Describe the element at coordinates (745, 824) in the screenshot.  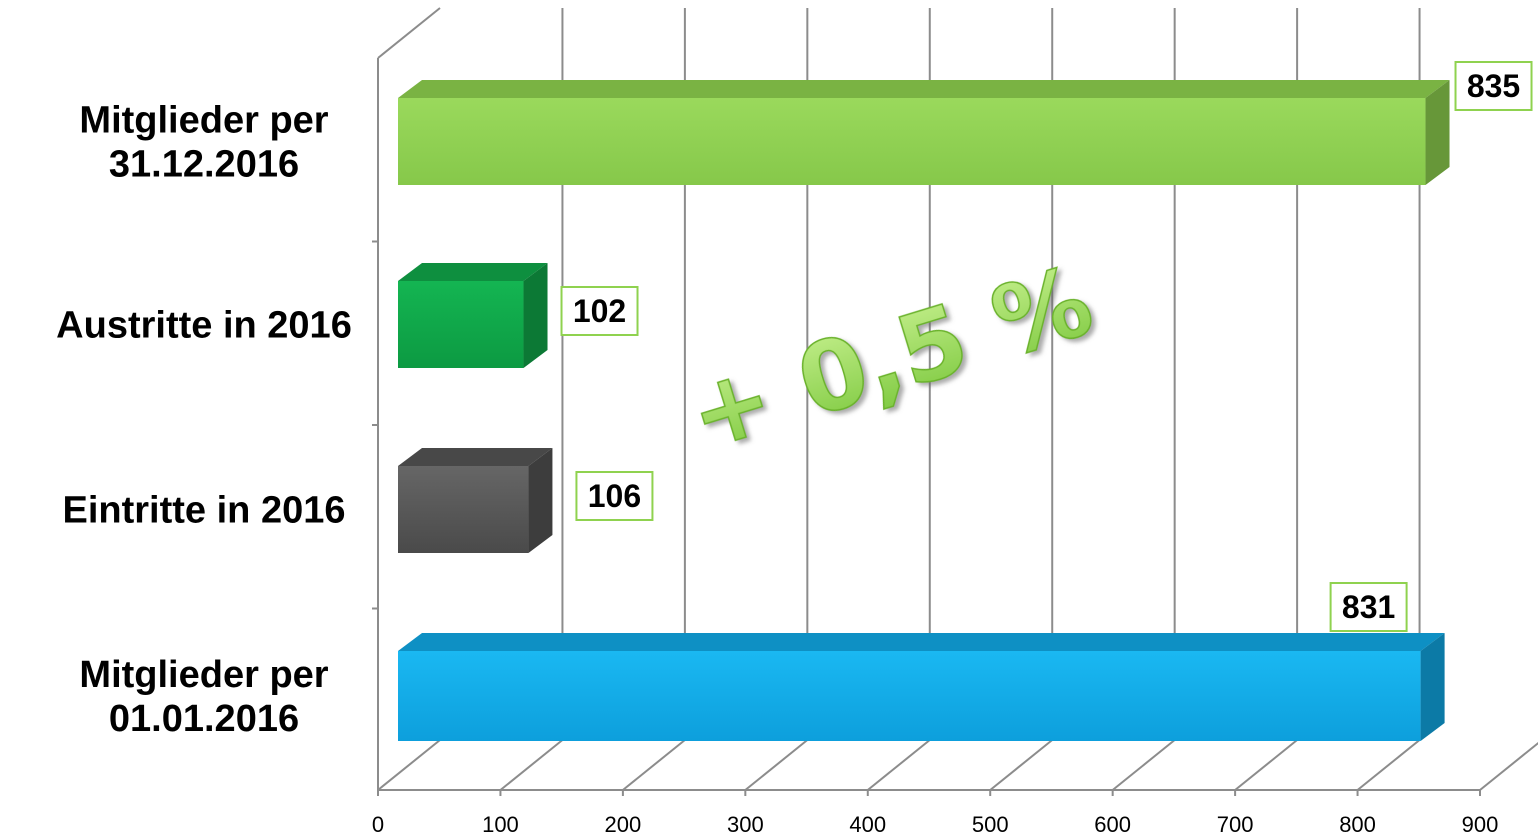
I see `x-tick-label: 300` at that location.